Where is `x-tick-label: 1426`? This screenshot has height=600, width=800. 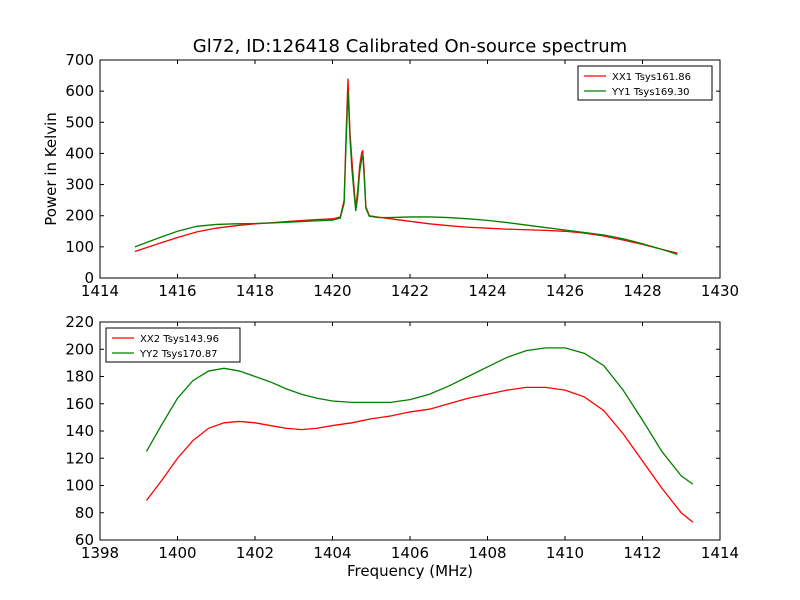
x-tick-label: 1426 is located at coordinates (565, 291).